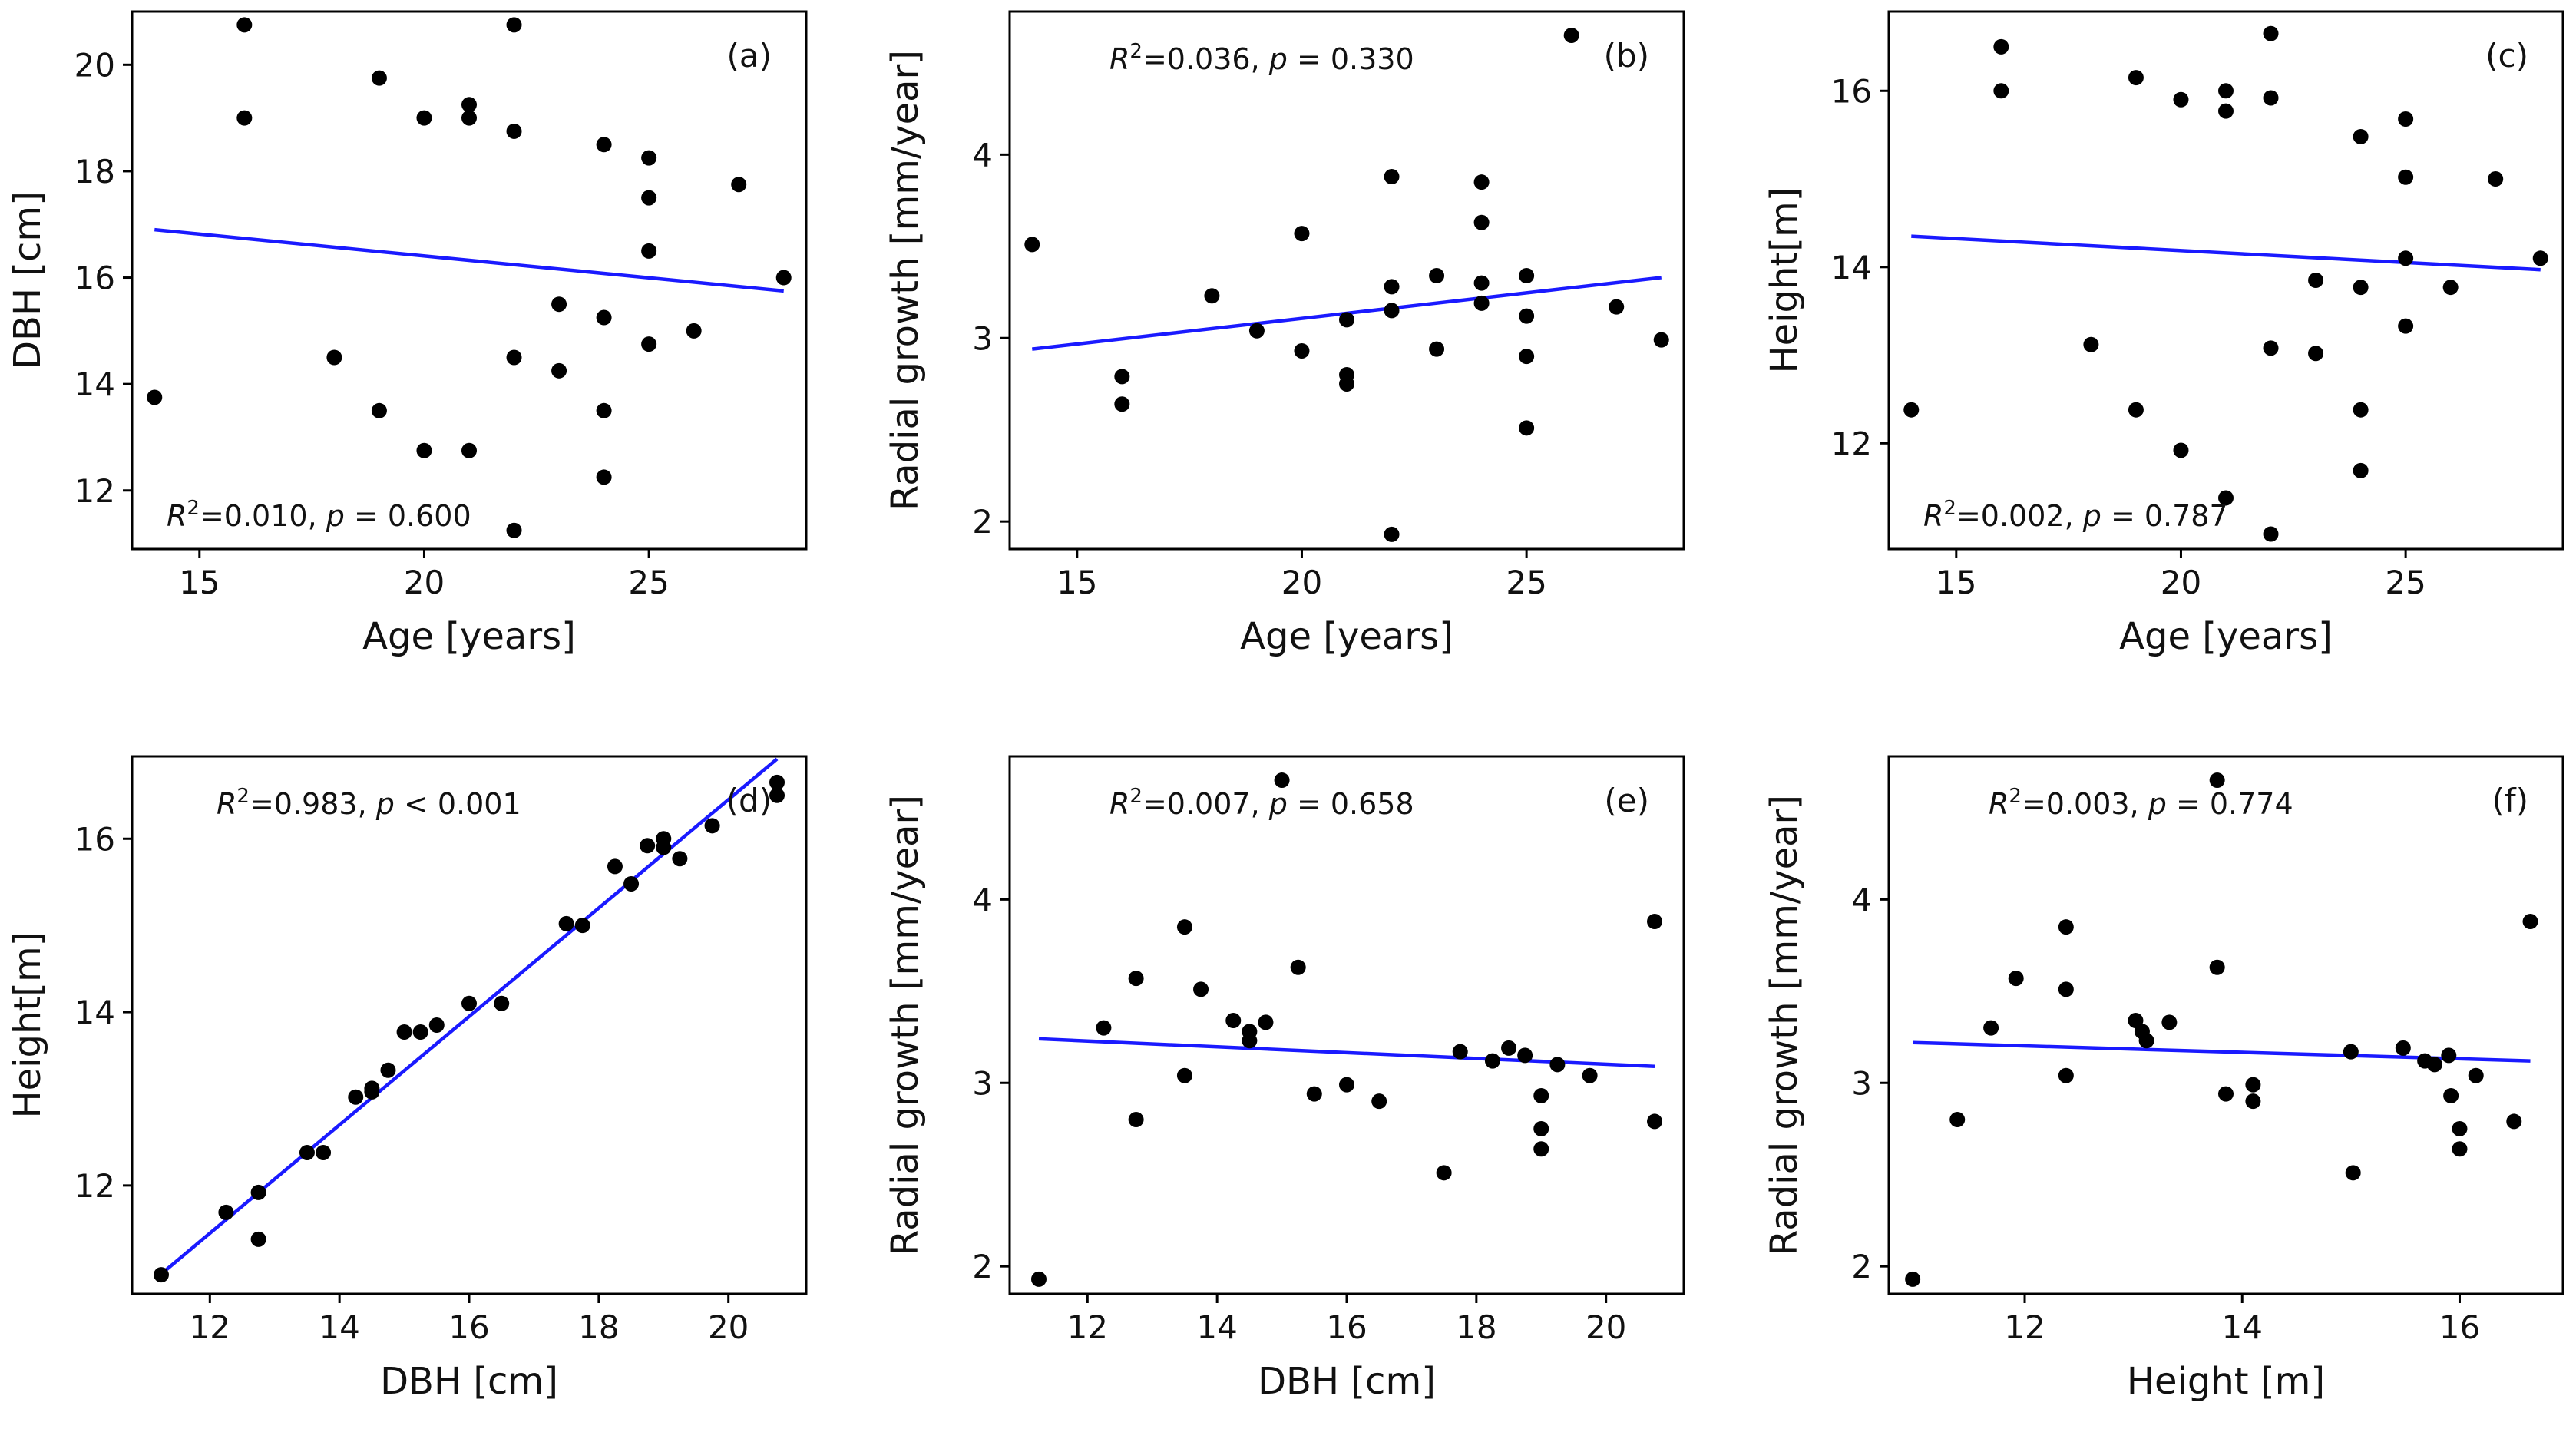 Image resolution: width=2576 pixels, height=1439 pixels. Describe the element at coordinates (94, 65) in the screenshot. I see `y-tick-label: 20` at that location.